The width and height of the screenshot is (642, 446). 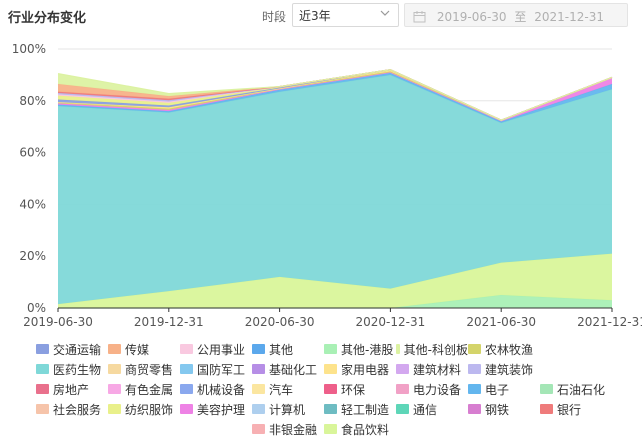 I want to click on legend-item: 轻工制造, so click(x=360, y=409).